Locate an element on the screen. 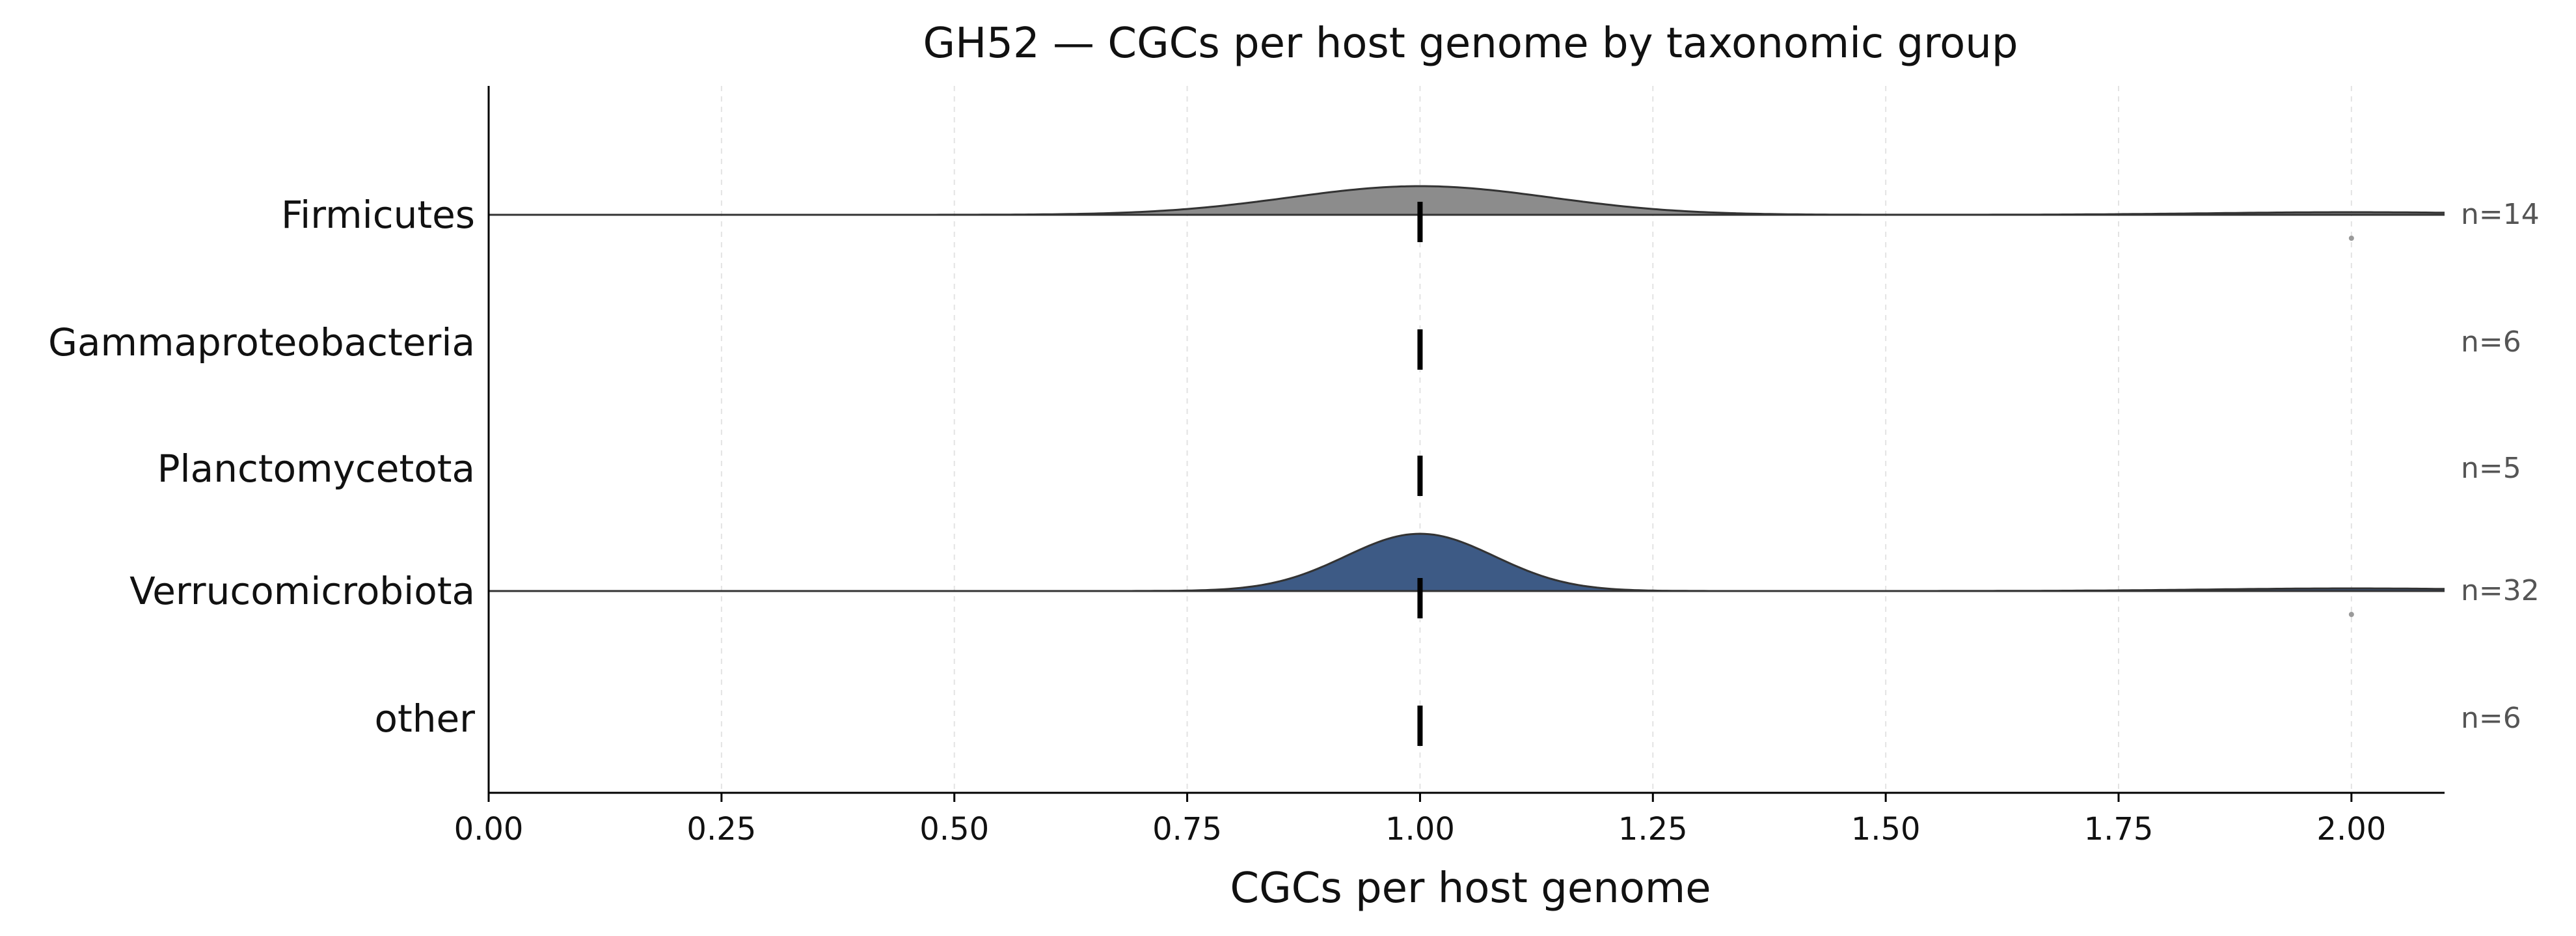 Image resolution: width=2576 pixels, height=936 pixels. n-labels: n=14 n=6 n=5 n=32 n=6 is located at coordinates (2500, 466).